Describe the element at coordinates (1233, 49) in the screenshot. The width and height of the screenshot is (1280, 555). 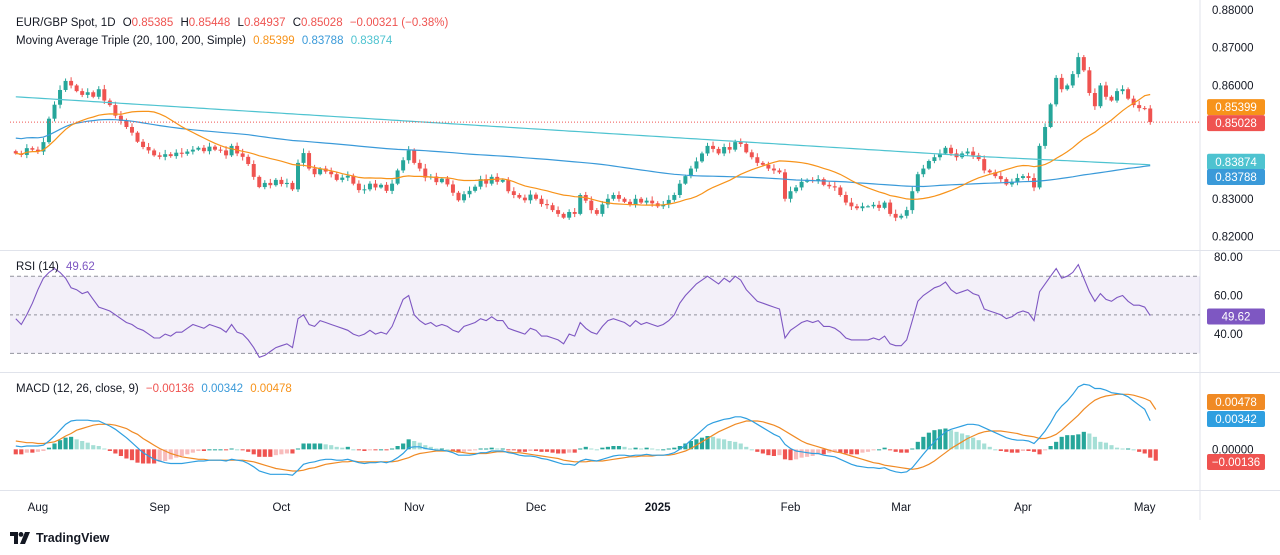
I see `price-y-tick: 0.87000` at that location.